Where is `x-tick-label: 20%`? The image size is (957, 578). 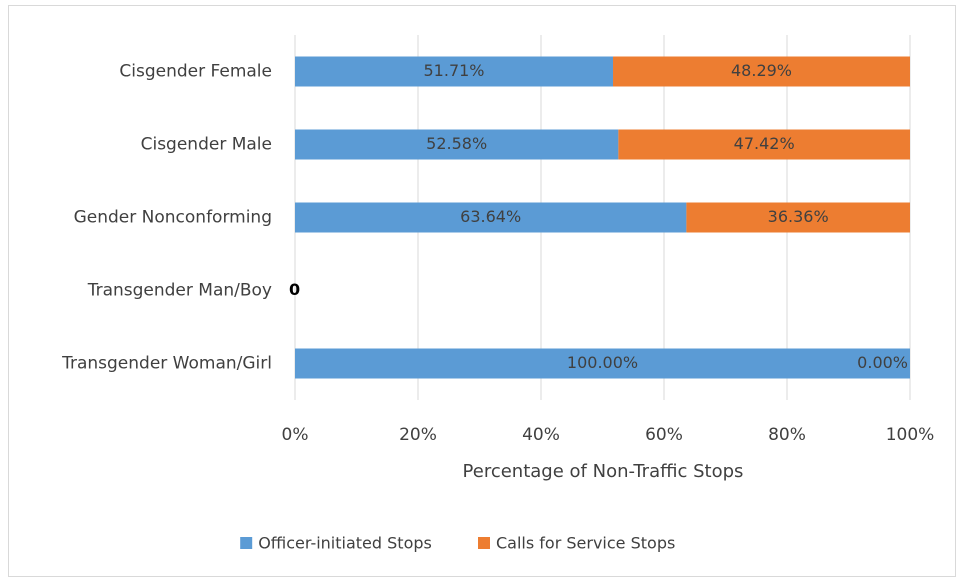
x-tick-label: 20% is located at coordinates (418, 435).